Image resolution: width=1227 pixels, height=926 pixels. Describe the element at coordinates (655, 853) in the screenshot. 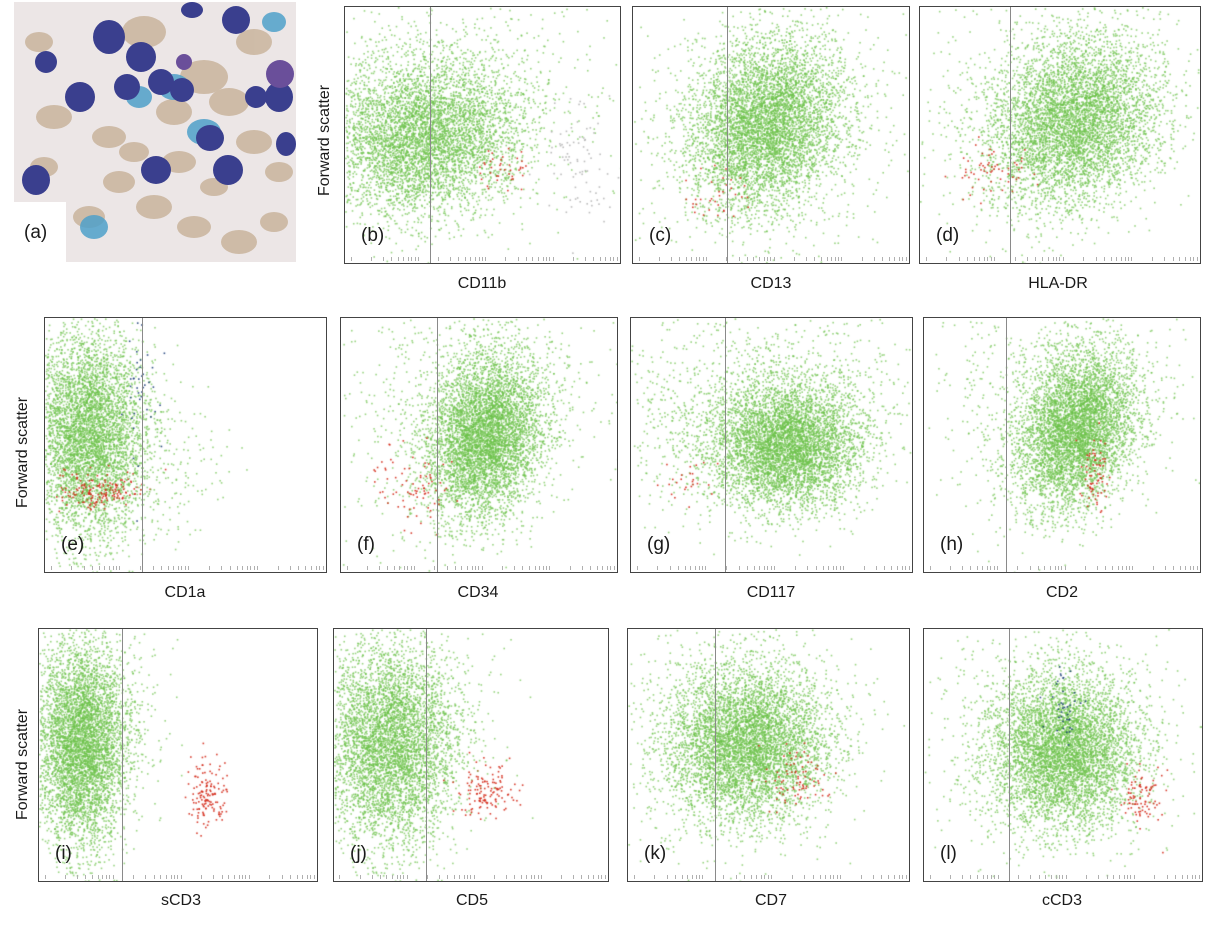

I see `panel-label: (k)` at that location.